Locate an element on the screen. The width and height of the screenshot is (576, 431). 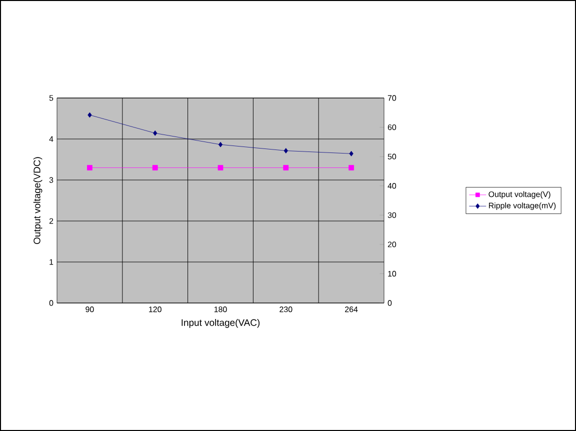
x-axis-title: Input voltage(VAC) is located at coordinates (221, 323).